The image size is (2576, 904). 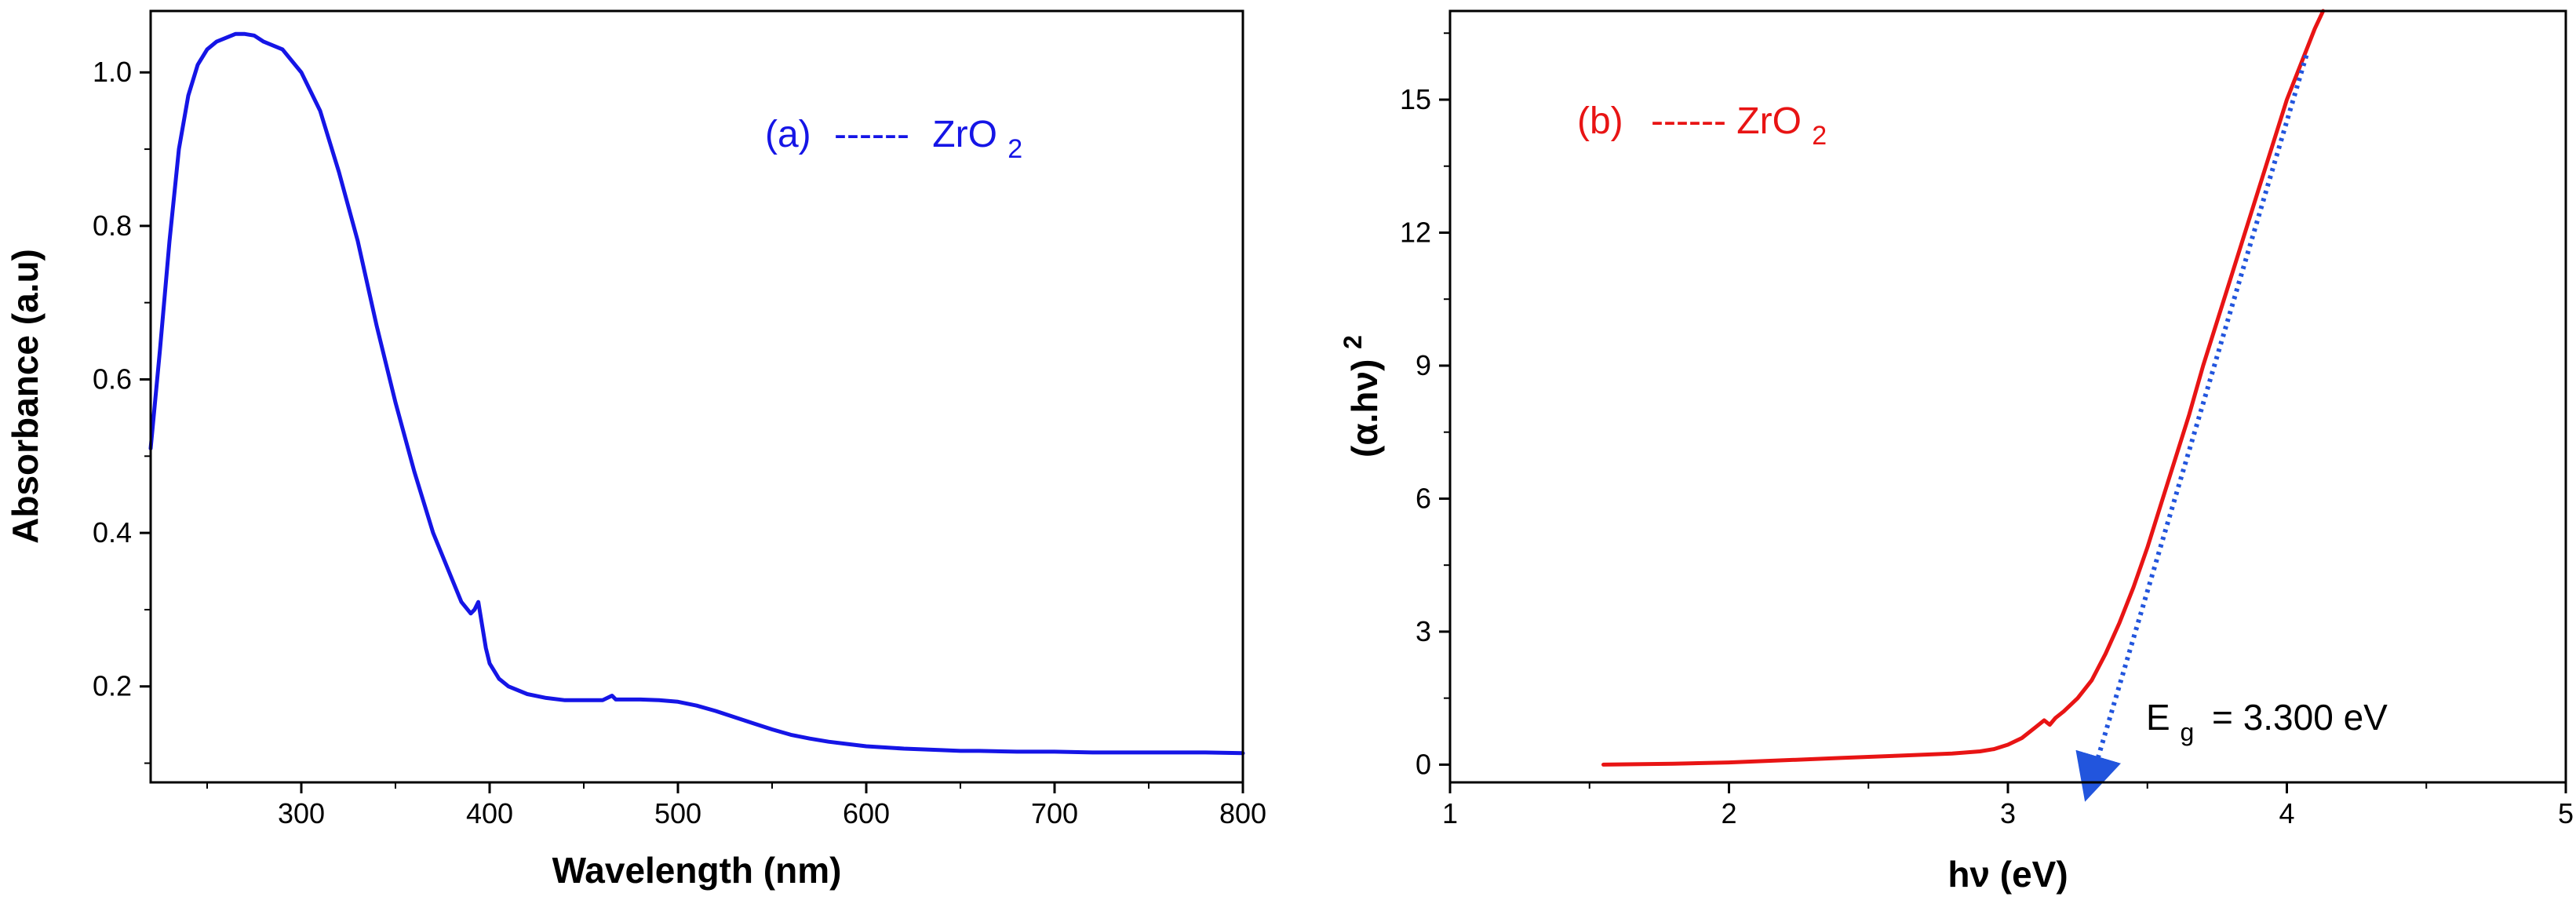 I want to click on b-x-tick-label: 1, so click(x=1450, y=813).